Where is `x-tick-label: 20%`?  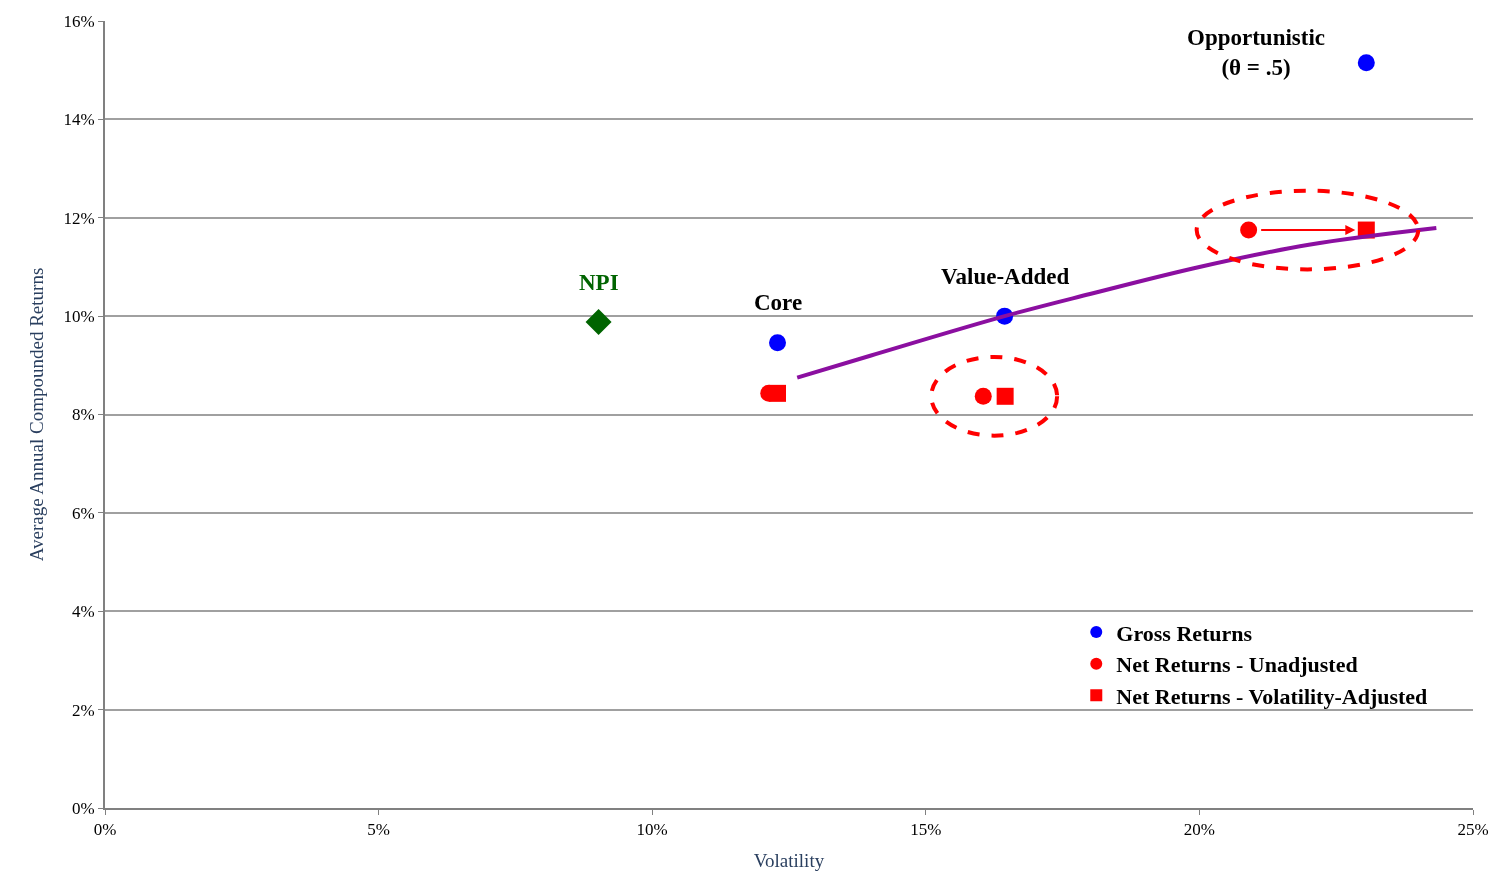
x-tick-label: 20% is located at coordinates (1199, 830).